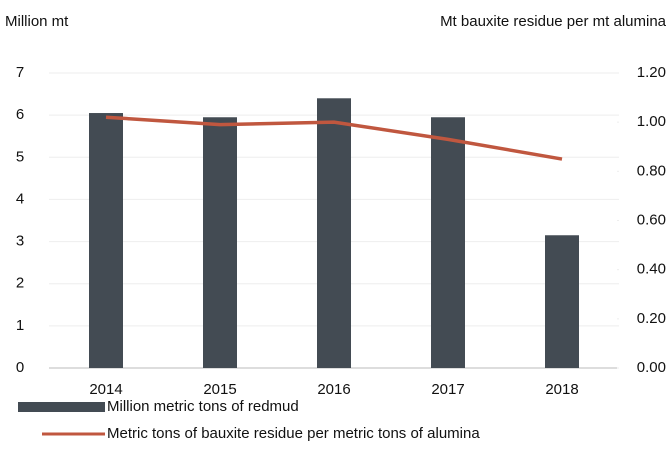 The height and width of the screenshot is (472, 671). Describe the element at coordinates (20, 156) in the screenshot. I see `y-tick-label: 5` at that location.